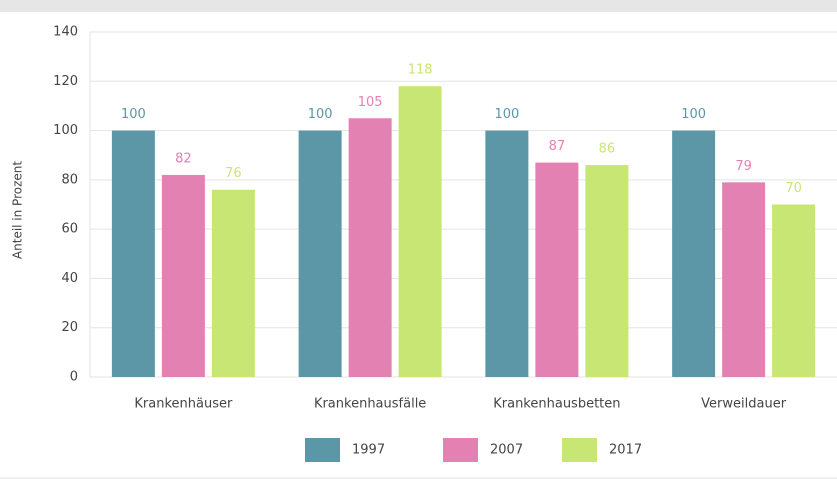 The height and width of the screenshot is (479, 837). What do you see at coordinates (18, 210) in the screenshot?
I see `y-axis-label: Anteil in Prozent` at bounding box center [18, 210].